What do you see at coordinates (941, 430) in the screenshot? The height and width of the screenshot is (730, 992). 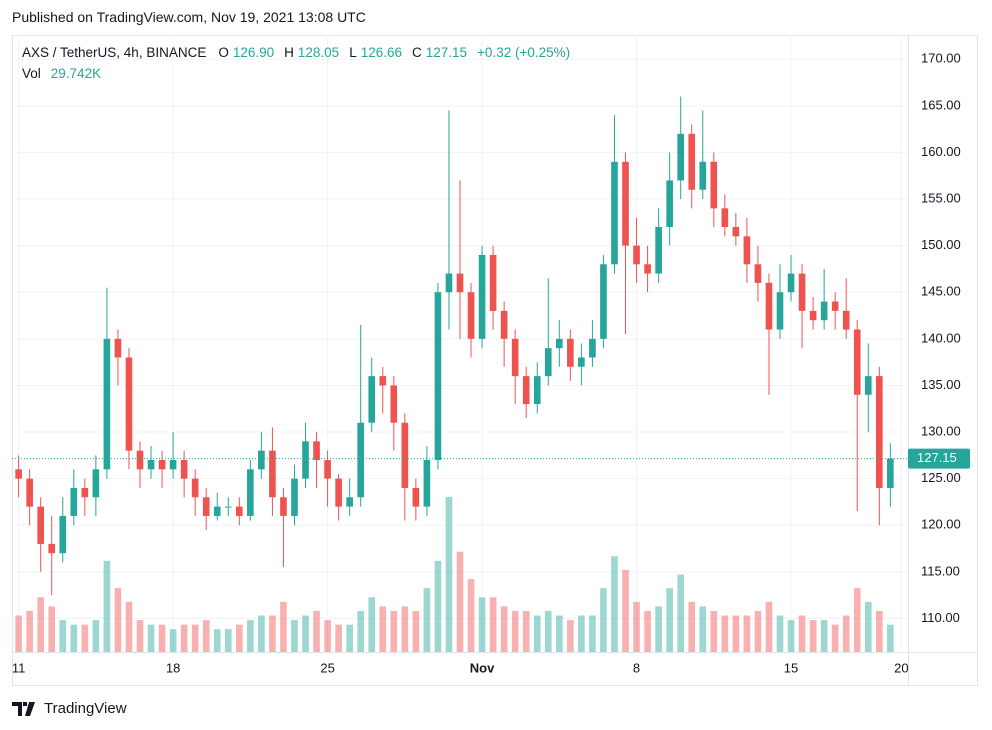 I see `y-tick-label: 130.00` at bounding box center [941, 430].